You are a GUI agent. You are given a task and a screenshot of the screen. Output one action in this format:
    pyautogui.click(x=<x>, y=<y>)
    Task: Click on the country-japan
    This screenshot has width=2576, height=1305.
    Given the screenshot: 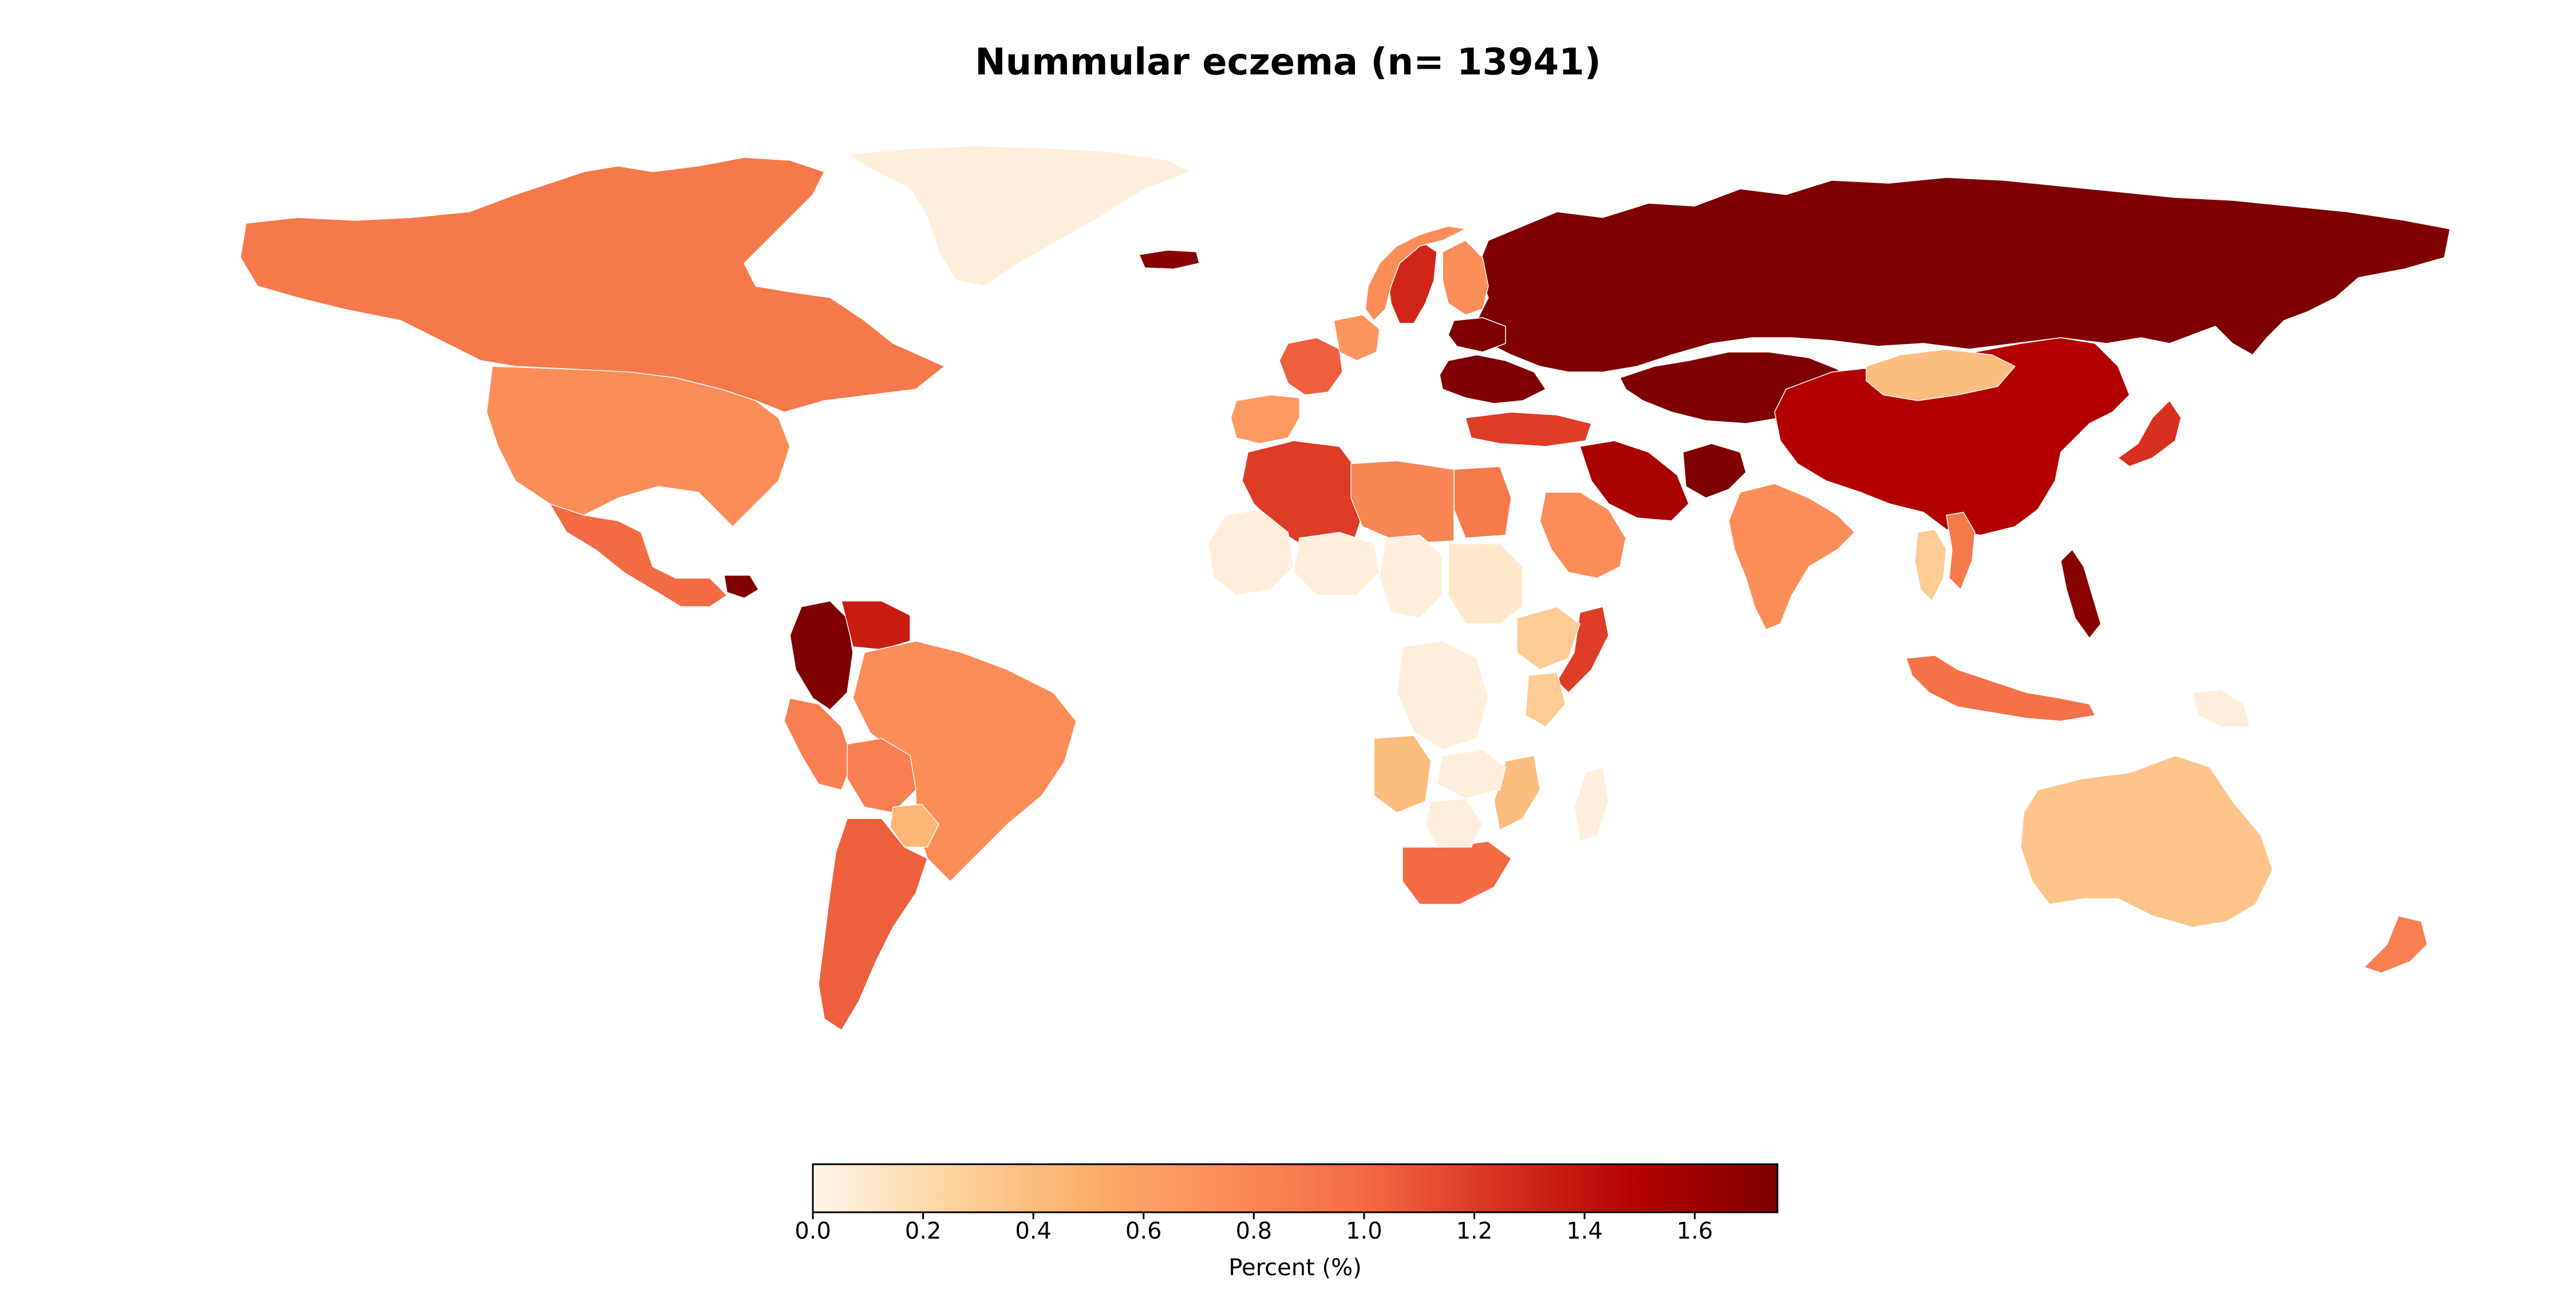 What is the action you would take?
    pyautogui.click(x=2149, y=433)
    